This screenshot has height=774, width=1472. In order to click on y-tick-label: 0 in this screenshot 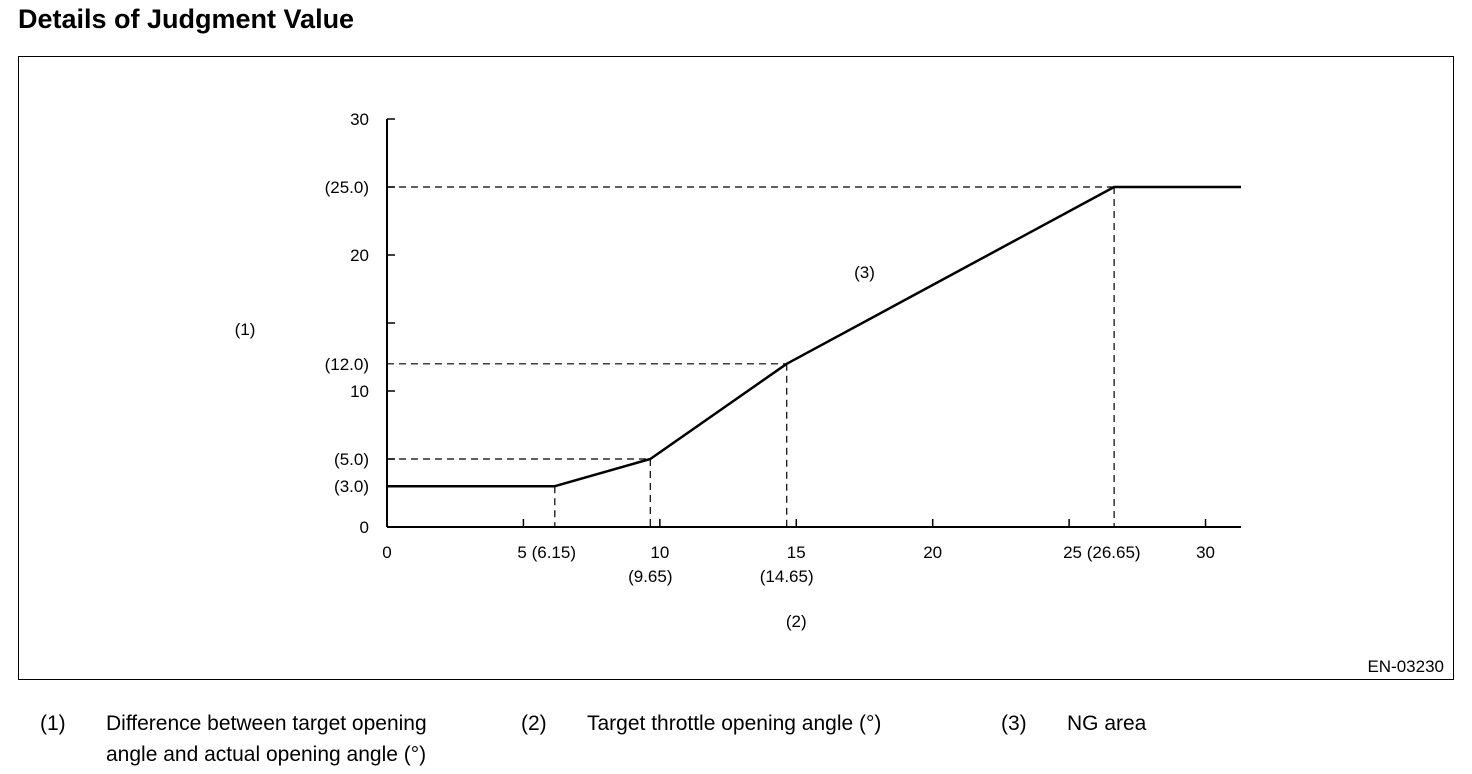, I will do `click(364, 527)`.